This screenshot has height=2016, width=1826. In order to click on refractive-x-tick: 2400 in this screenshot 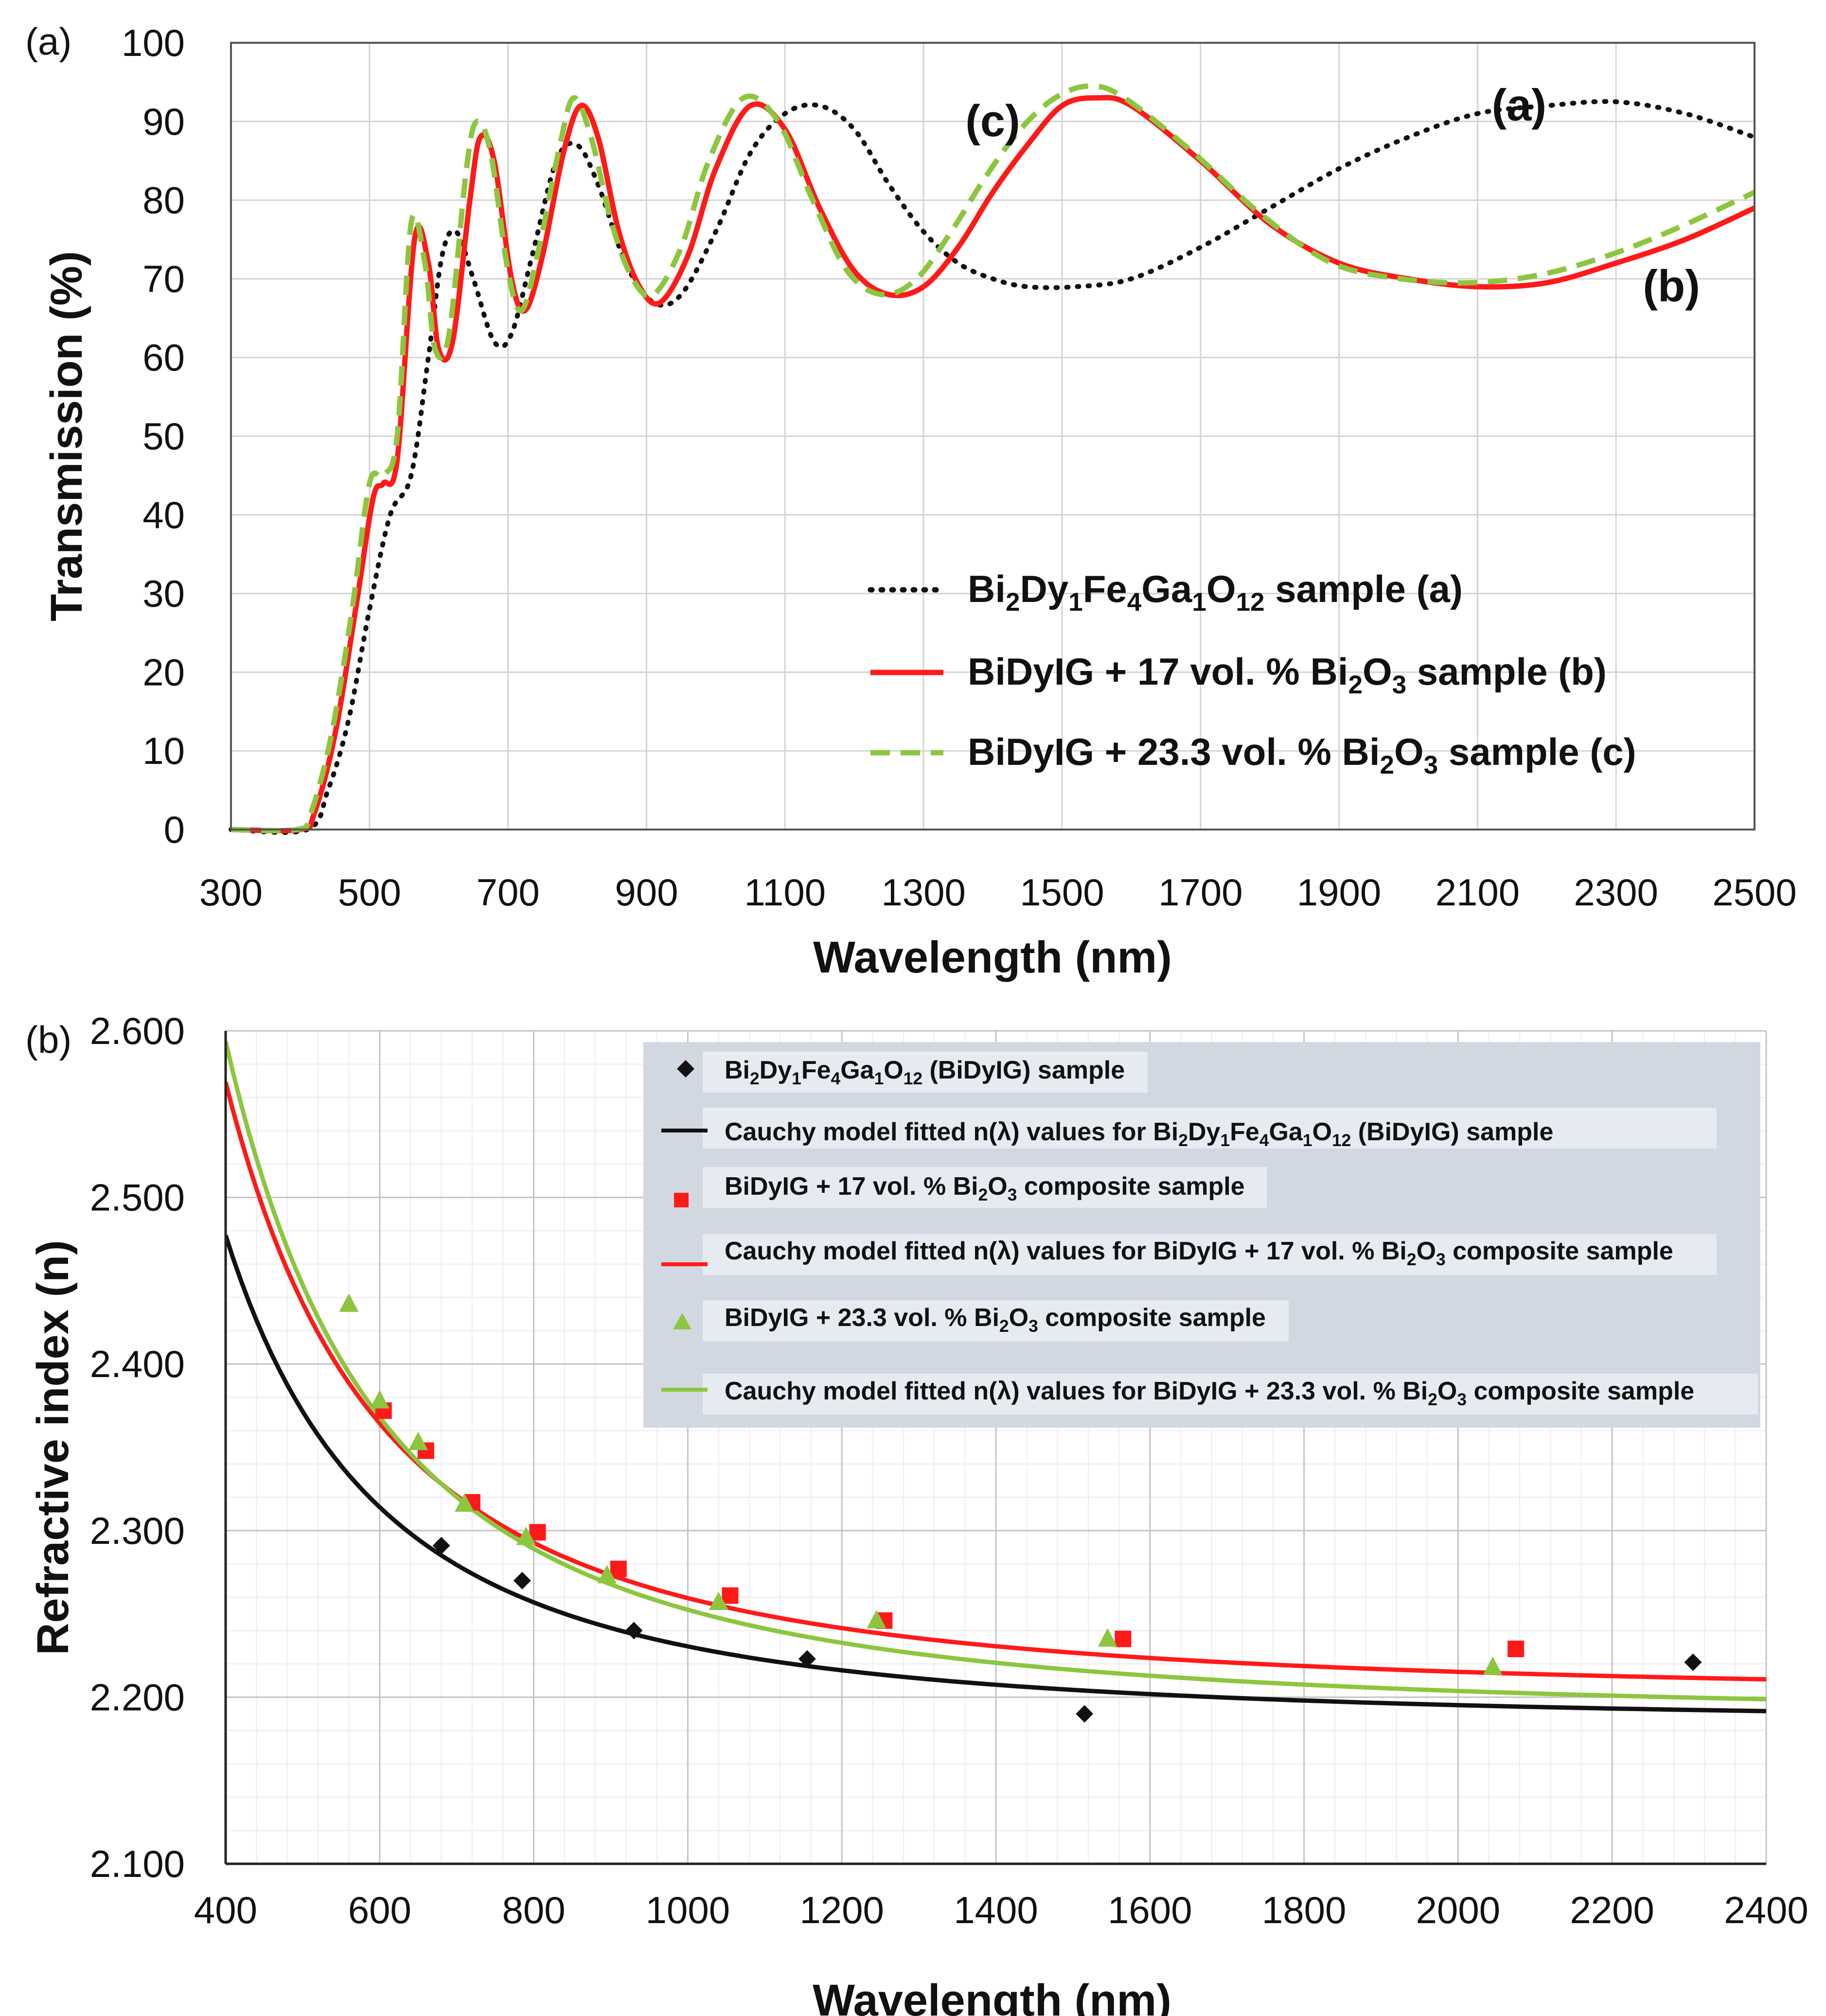, I will do `click(1766, 1910)`.